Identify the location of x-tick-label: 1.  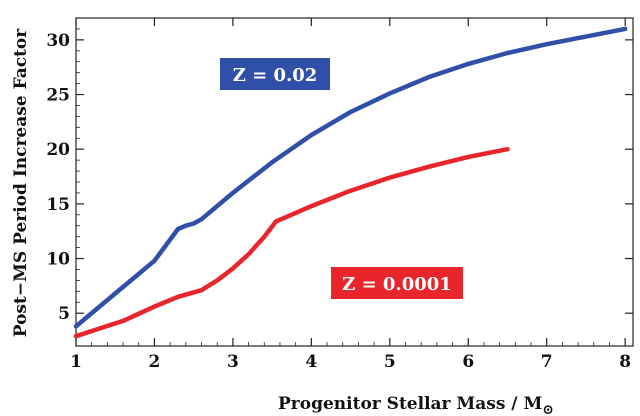
(76, 362).